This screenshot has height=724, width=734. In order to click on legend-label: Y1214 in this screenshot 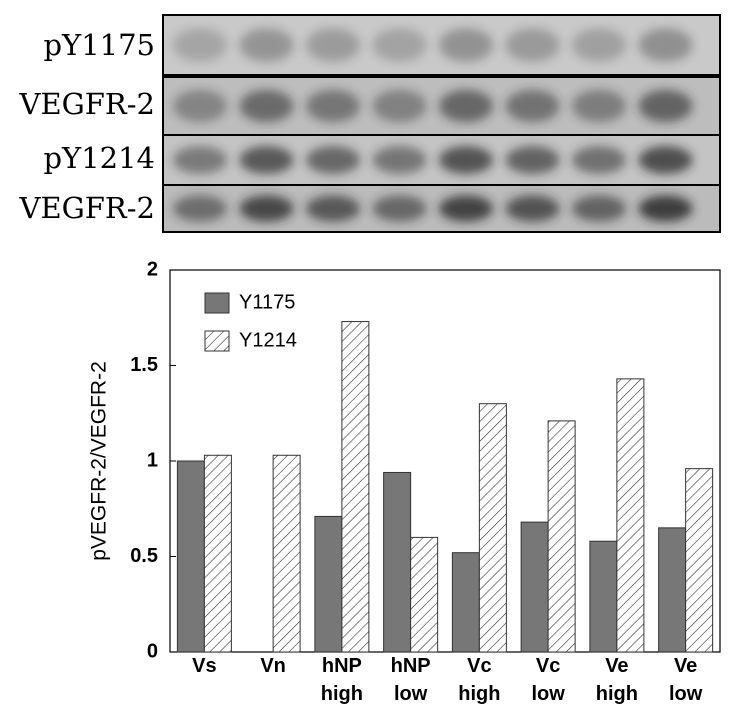, I will do `click(268, 340)`.